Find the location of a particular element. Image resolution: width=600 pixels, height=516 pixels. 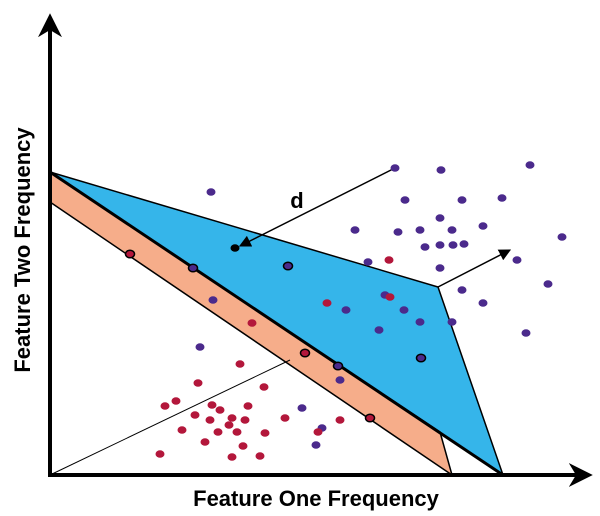

distance-label: d is located at coordinates (296, 200).